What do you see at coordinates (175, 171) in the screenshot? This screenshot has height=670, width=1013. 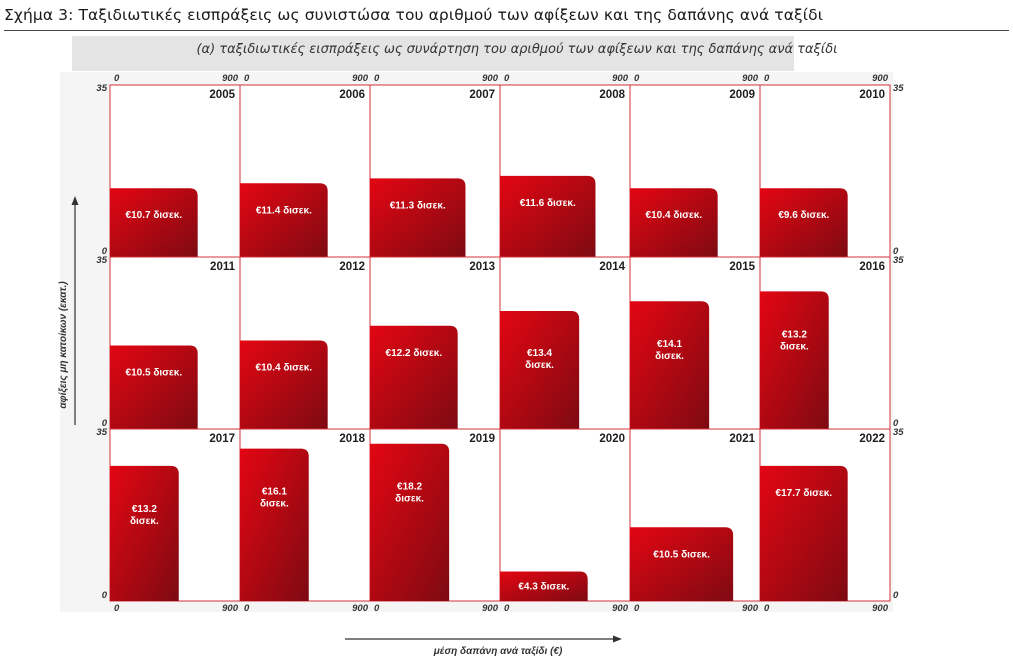 I see `panel-2005: 2005 €10.7 δισεκ.` at bounding box center [175, 171].